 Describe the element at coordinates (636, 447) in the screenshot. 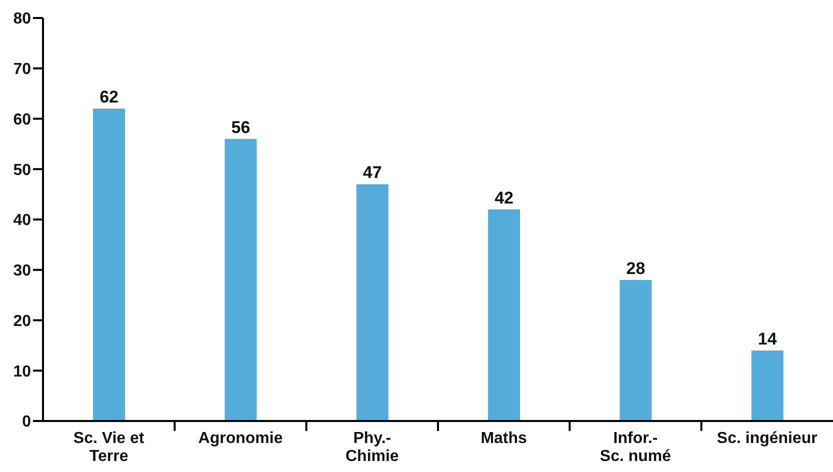

I see `x-tick-label: Infor.-Sc. numé` at that location.